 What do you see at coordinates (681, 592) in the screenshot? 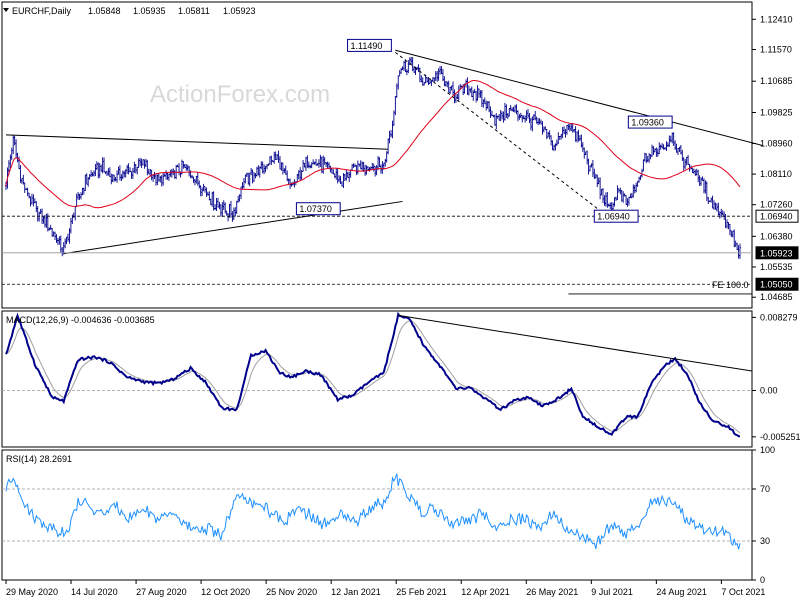
I see `time-axis-label: 24 Aug 2021` at bounding box center [681, 592].